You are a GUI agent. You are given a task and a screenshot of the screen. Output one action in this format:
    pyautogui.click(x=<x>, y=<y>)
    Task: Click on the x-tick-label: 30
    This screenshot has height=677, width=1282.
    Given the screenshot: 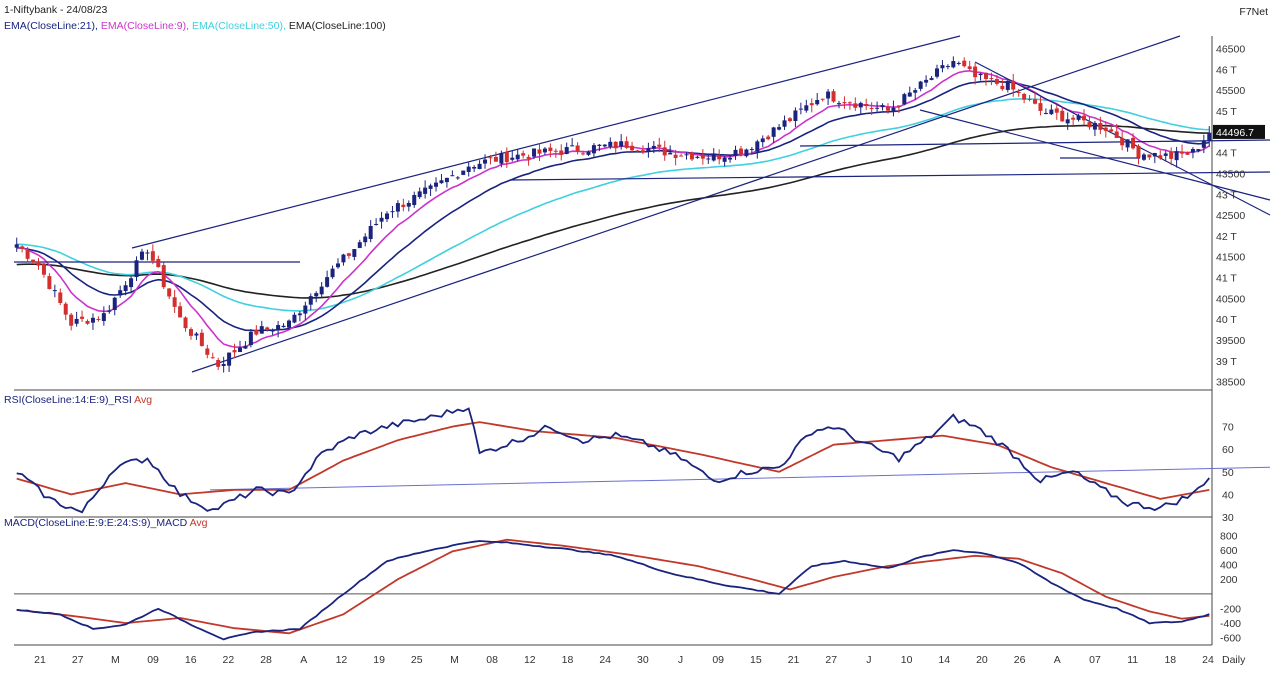 What is the action you would take?
    pyautogui.click(x=643, y=660)
    